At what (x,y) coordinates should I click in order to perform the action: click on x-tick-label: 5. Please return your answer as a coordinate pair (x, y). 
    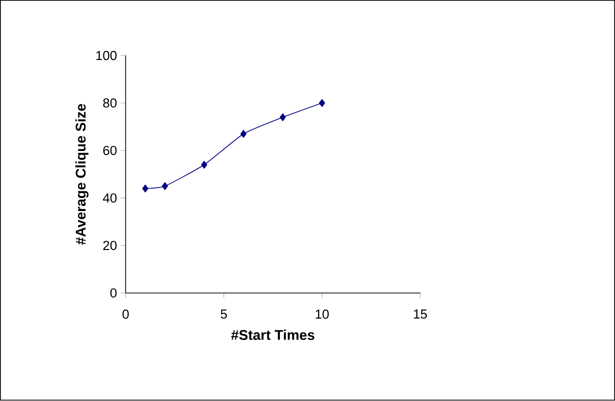
    Looking at the image, I should click on (223, 314).